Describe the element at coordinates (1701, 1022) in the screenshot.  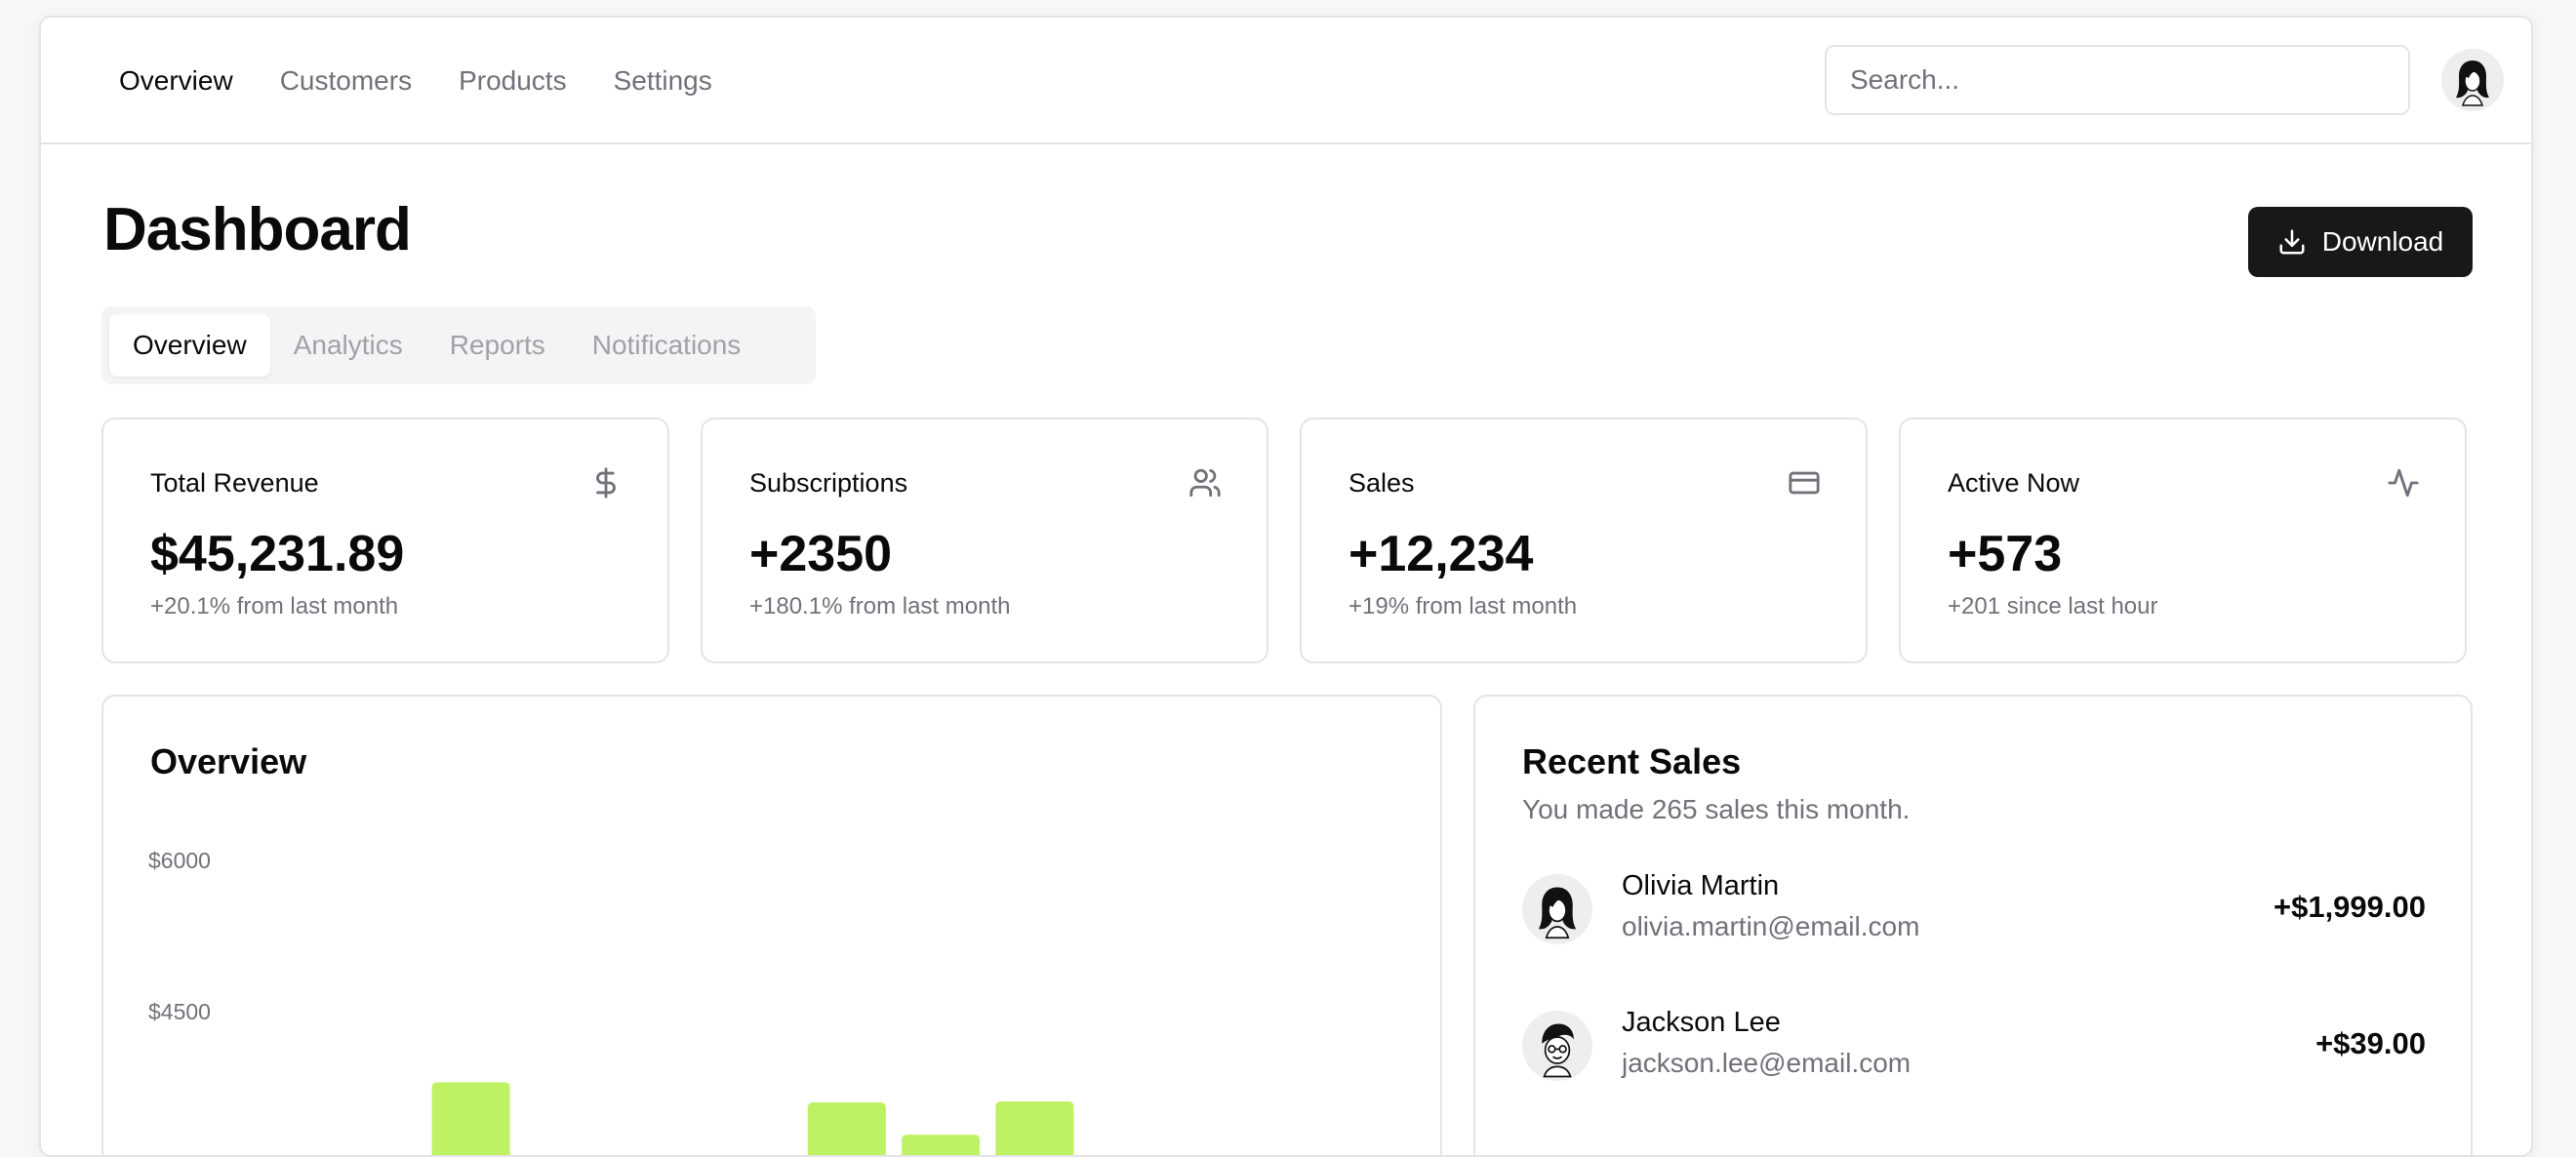
I see `sale-name: Jackson Lee` at that location.